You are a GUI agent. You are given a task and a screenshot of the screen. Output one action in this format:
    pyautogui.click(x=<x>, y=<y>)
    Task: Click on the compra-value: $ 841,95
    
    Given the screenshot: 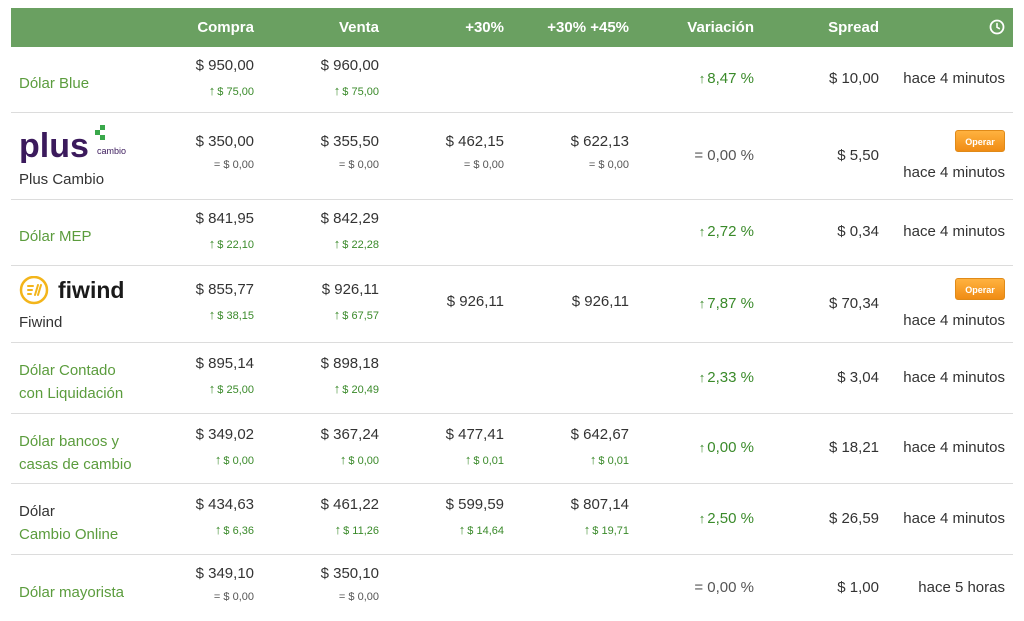 What is the action you would take?
    pyautogui.click(x=224, y=218)
    